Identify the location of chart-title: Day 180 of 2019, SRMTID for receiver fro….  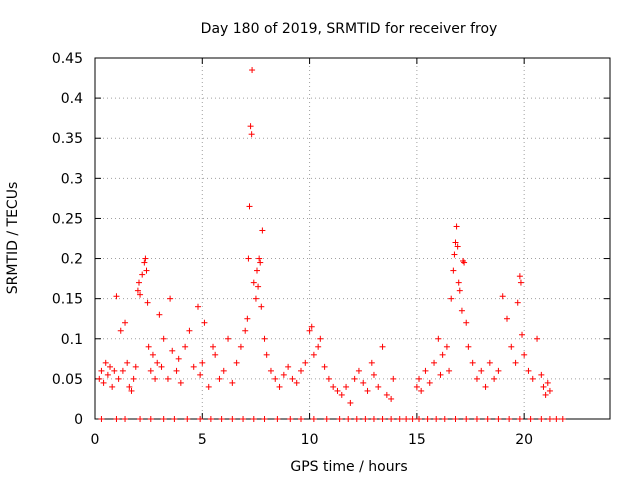
(349, 29).